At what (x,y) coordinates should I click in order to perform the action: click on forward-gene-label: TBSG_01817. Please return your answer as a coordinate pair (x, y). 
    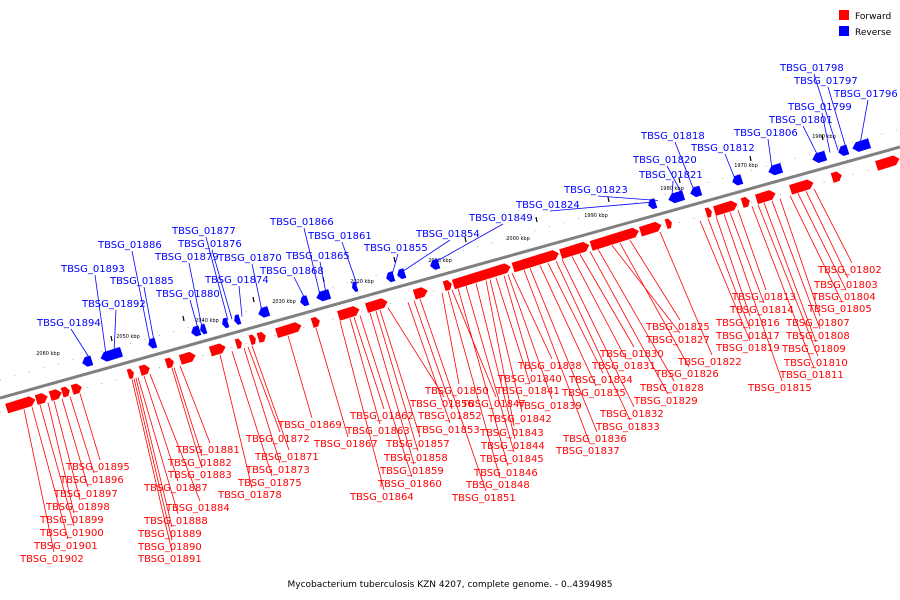
    Looking at the image, I should click on (747, 336).